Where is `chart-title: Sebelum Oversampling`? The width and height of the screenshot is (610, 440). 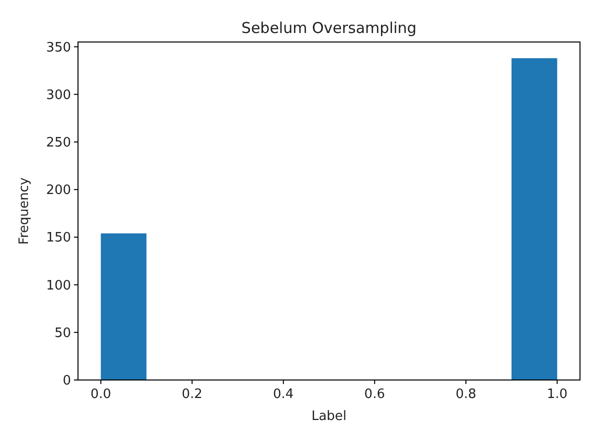 chart-title: Sebelum Oversampling is located at coordinates (329, 28).